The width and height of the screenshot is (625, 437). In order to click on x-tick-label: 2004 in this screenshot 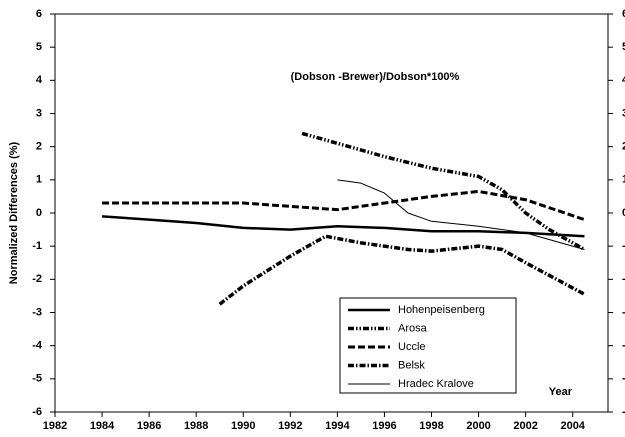, I will do `click(572, 426)`.